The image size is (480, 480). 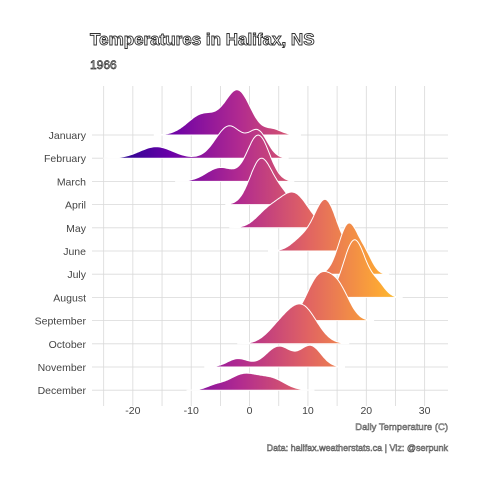 What do you see at coordinates (132, 411) in the screenshot?
I see `x-tick-label: -20` at bounding box center [132, 411].